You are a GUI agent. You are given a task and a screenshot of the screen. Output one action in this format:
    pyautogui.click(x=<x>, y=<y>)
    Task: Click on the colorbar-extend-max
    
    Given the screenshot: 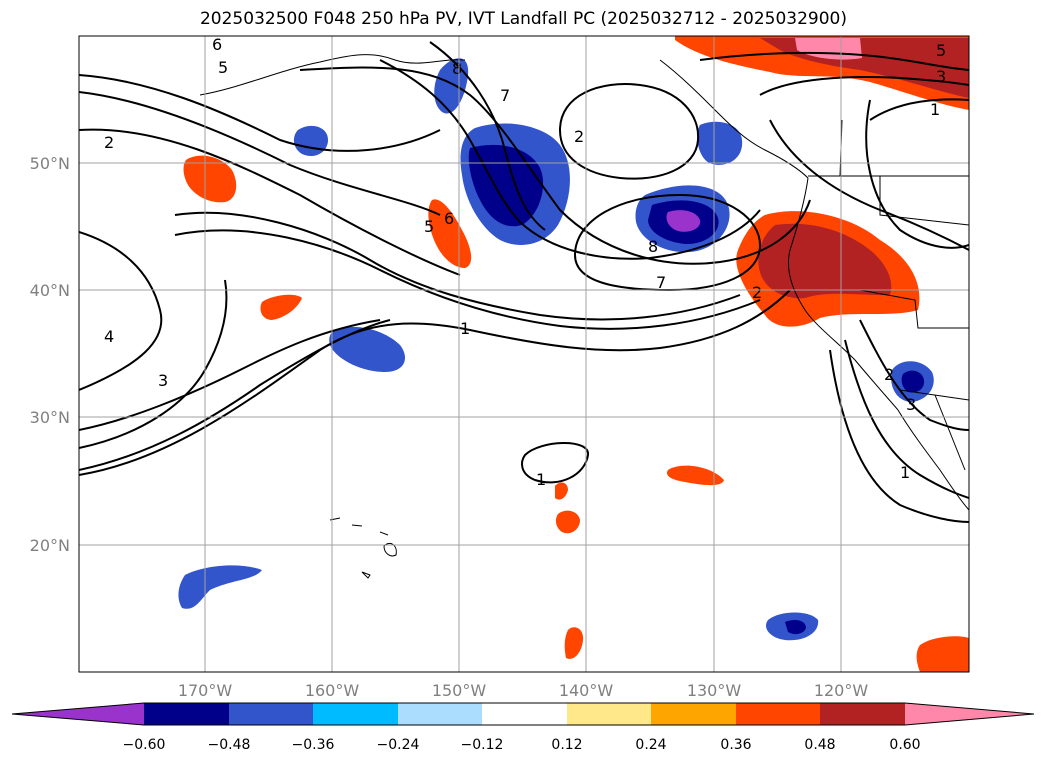 What is the action you would take?
    pyautogui.click(x=969, y=714)
    